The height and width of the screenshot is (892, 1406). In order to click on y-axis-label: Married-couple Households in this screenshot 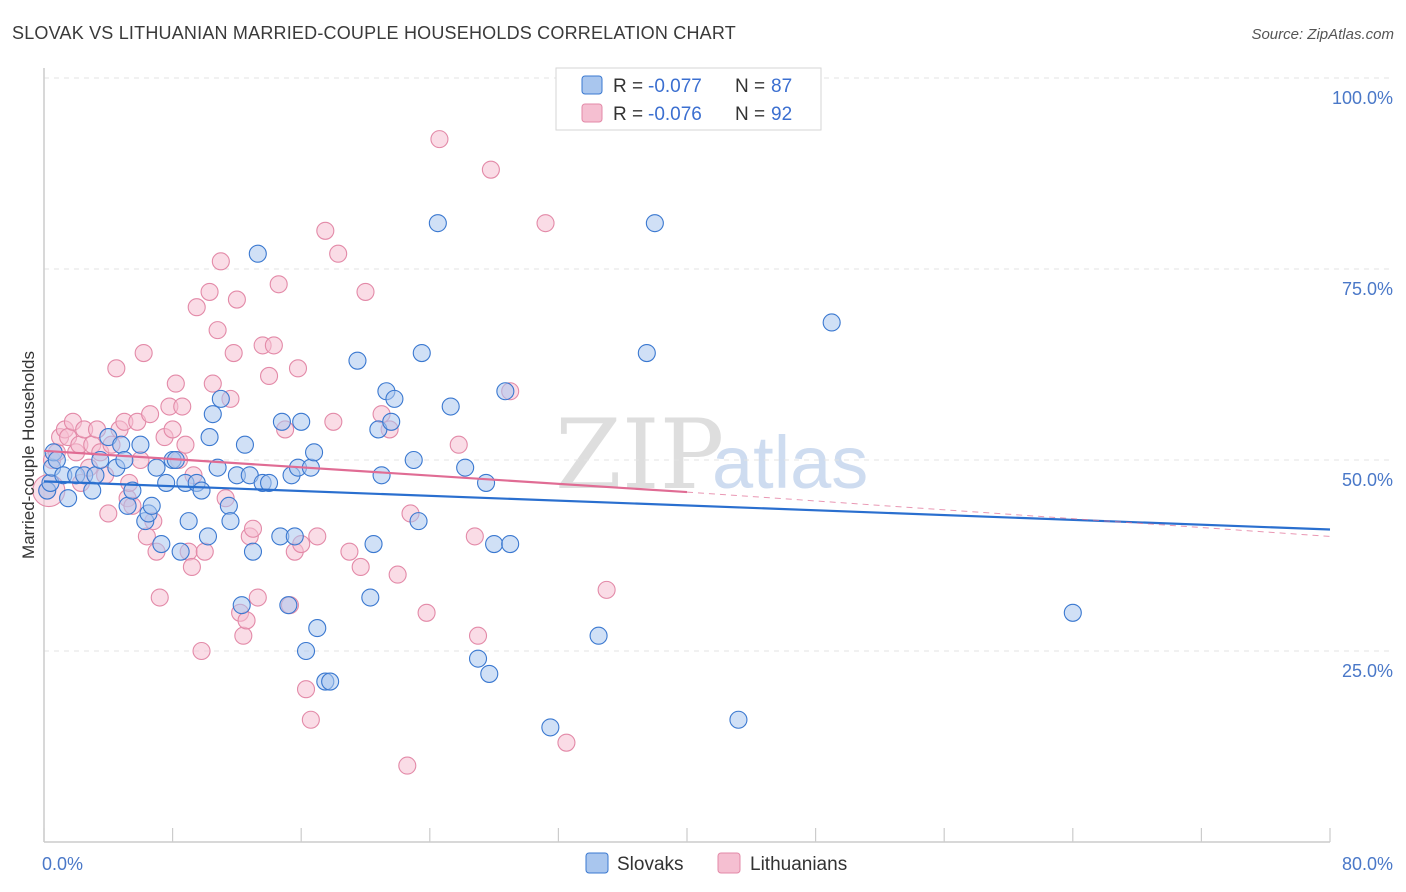, I will do `click(28, 455)`.